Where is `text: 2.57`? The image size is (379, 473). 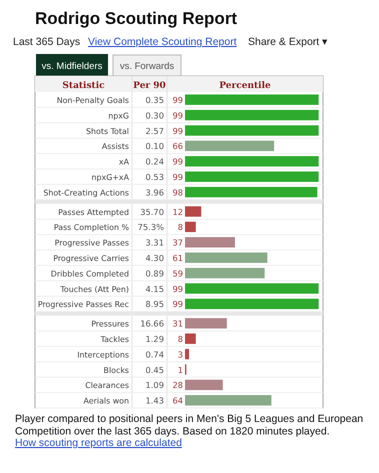 text: 2.57 is located at coordinates (155, 131).